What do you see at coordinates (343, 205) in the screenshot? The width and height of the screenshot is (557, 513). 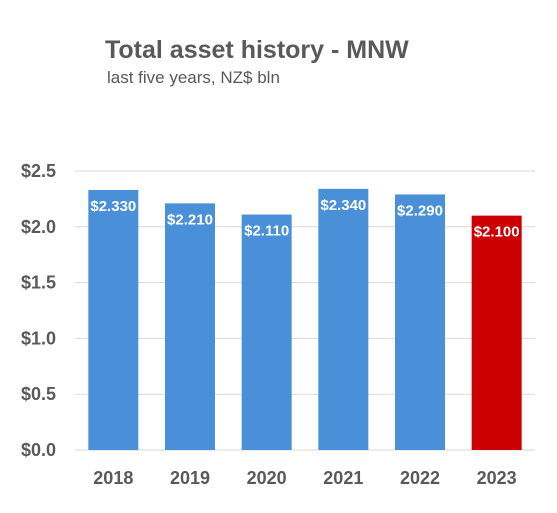 I see `data-label: $2.340` at bounding box center [343, 205].